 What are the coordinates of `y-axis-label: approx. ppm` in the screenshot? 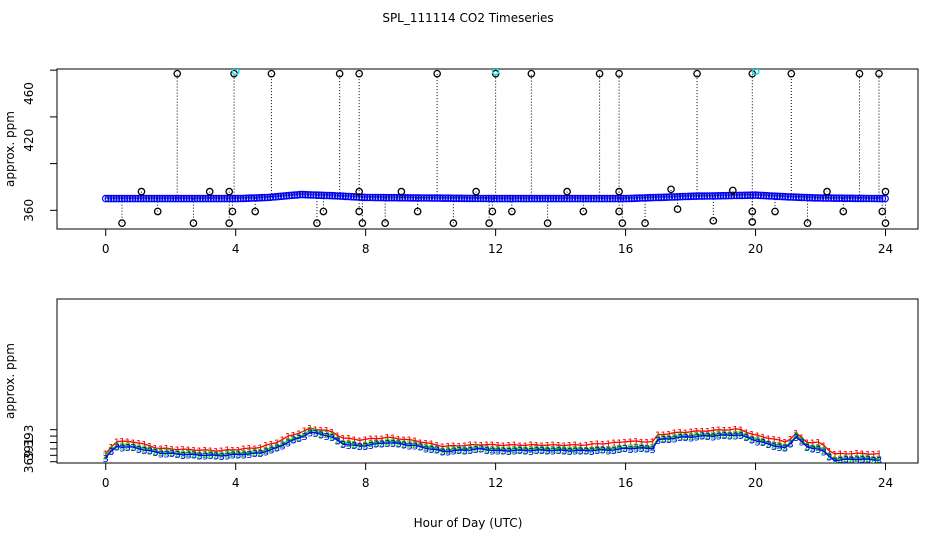 It's located at (10, 381).